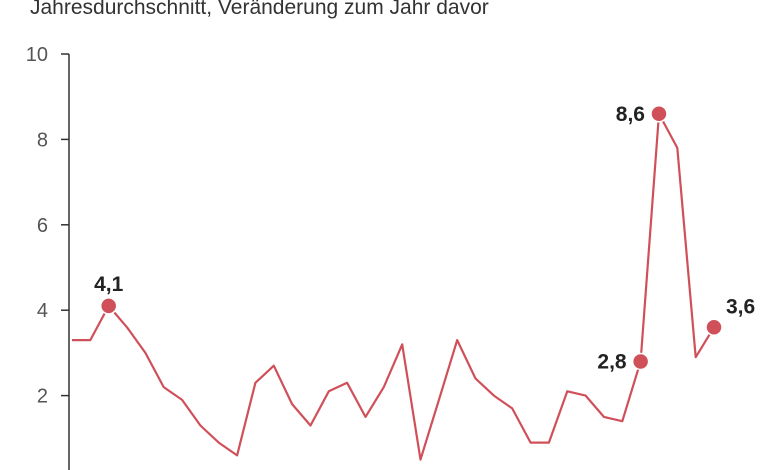 Image resolution: width=780 pixels, height=470 pixels. Describe the element at coordinates (37, 55) in the screenshot. I see `y-tick-label: 10` at that location.